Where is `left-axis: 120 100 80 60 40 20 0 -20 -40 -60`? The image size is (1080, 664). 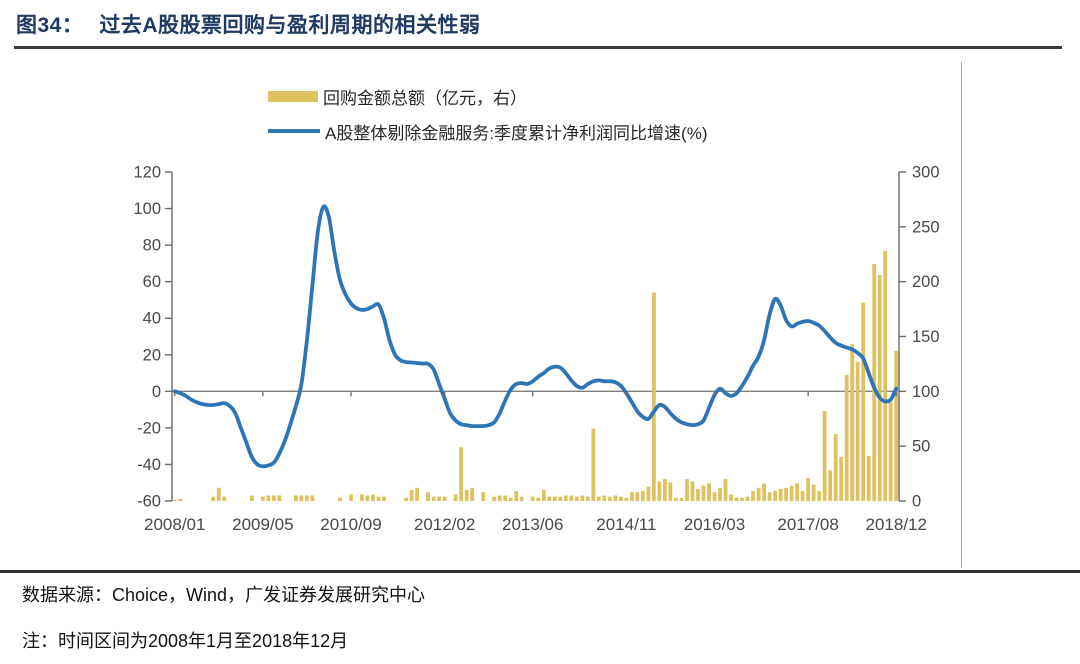
left-axis: 120 100 80 60 40 20 0 -20 -40 -60 is located at coordinates (153, 337).